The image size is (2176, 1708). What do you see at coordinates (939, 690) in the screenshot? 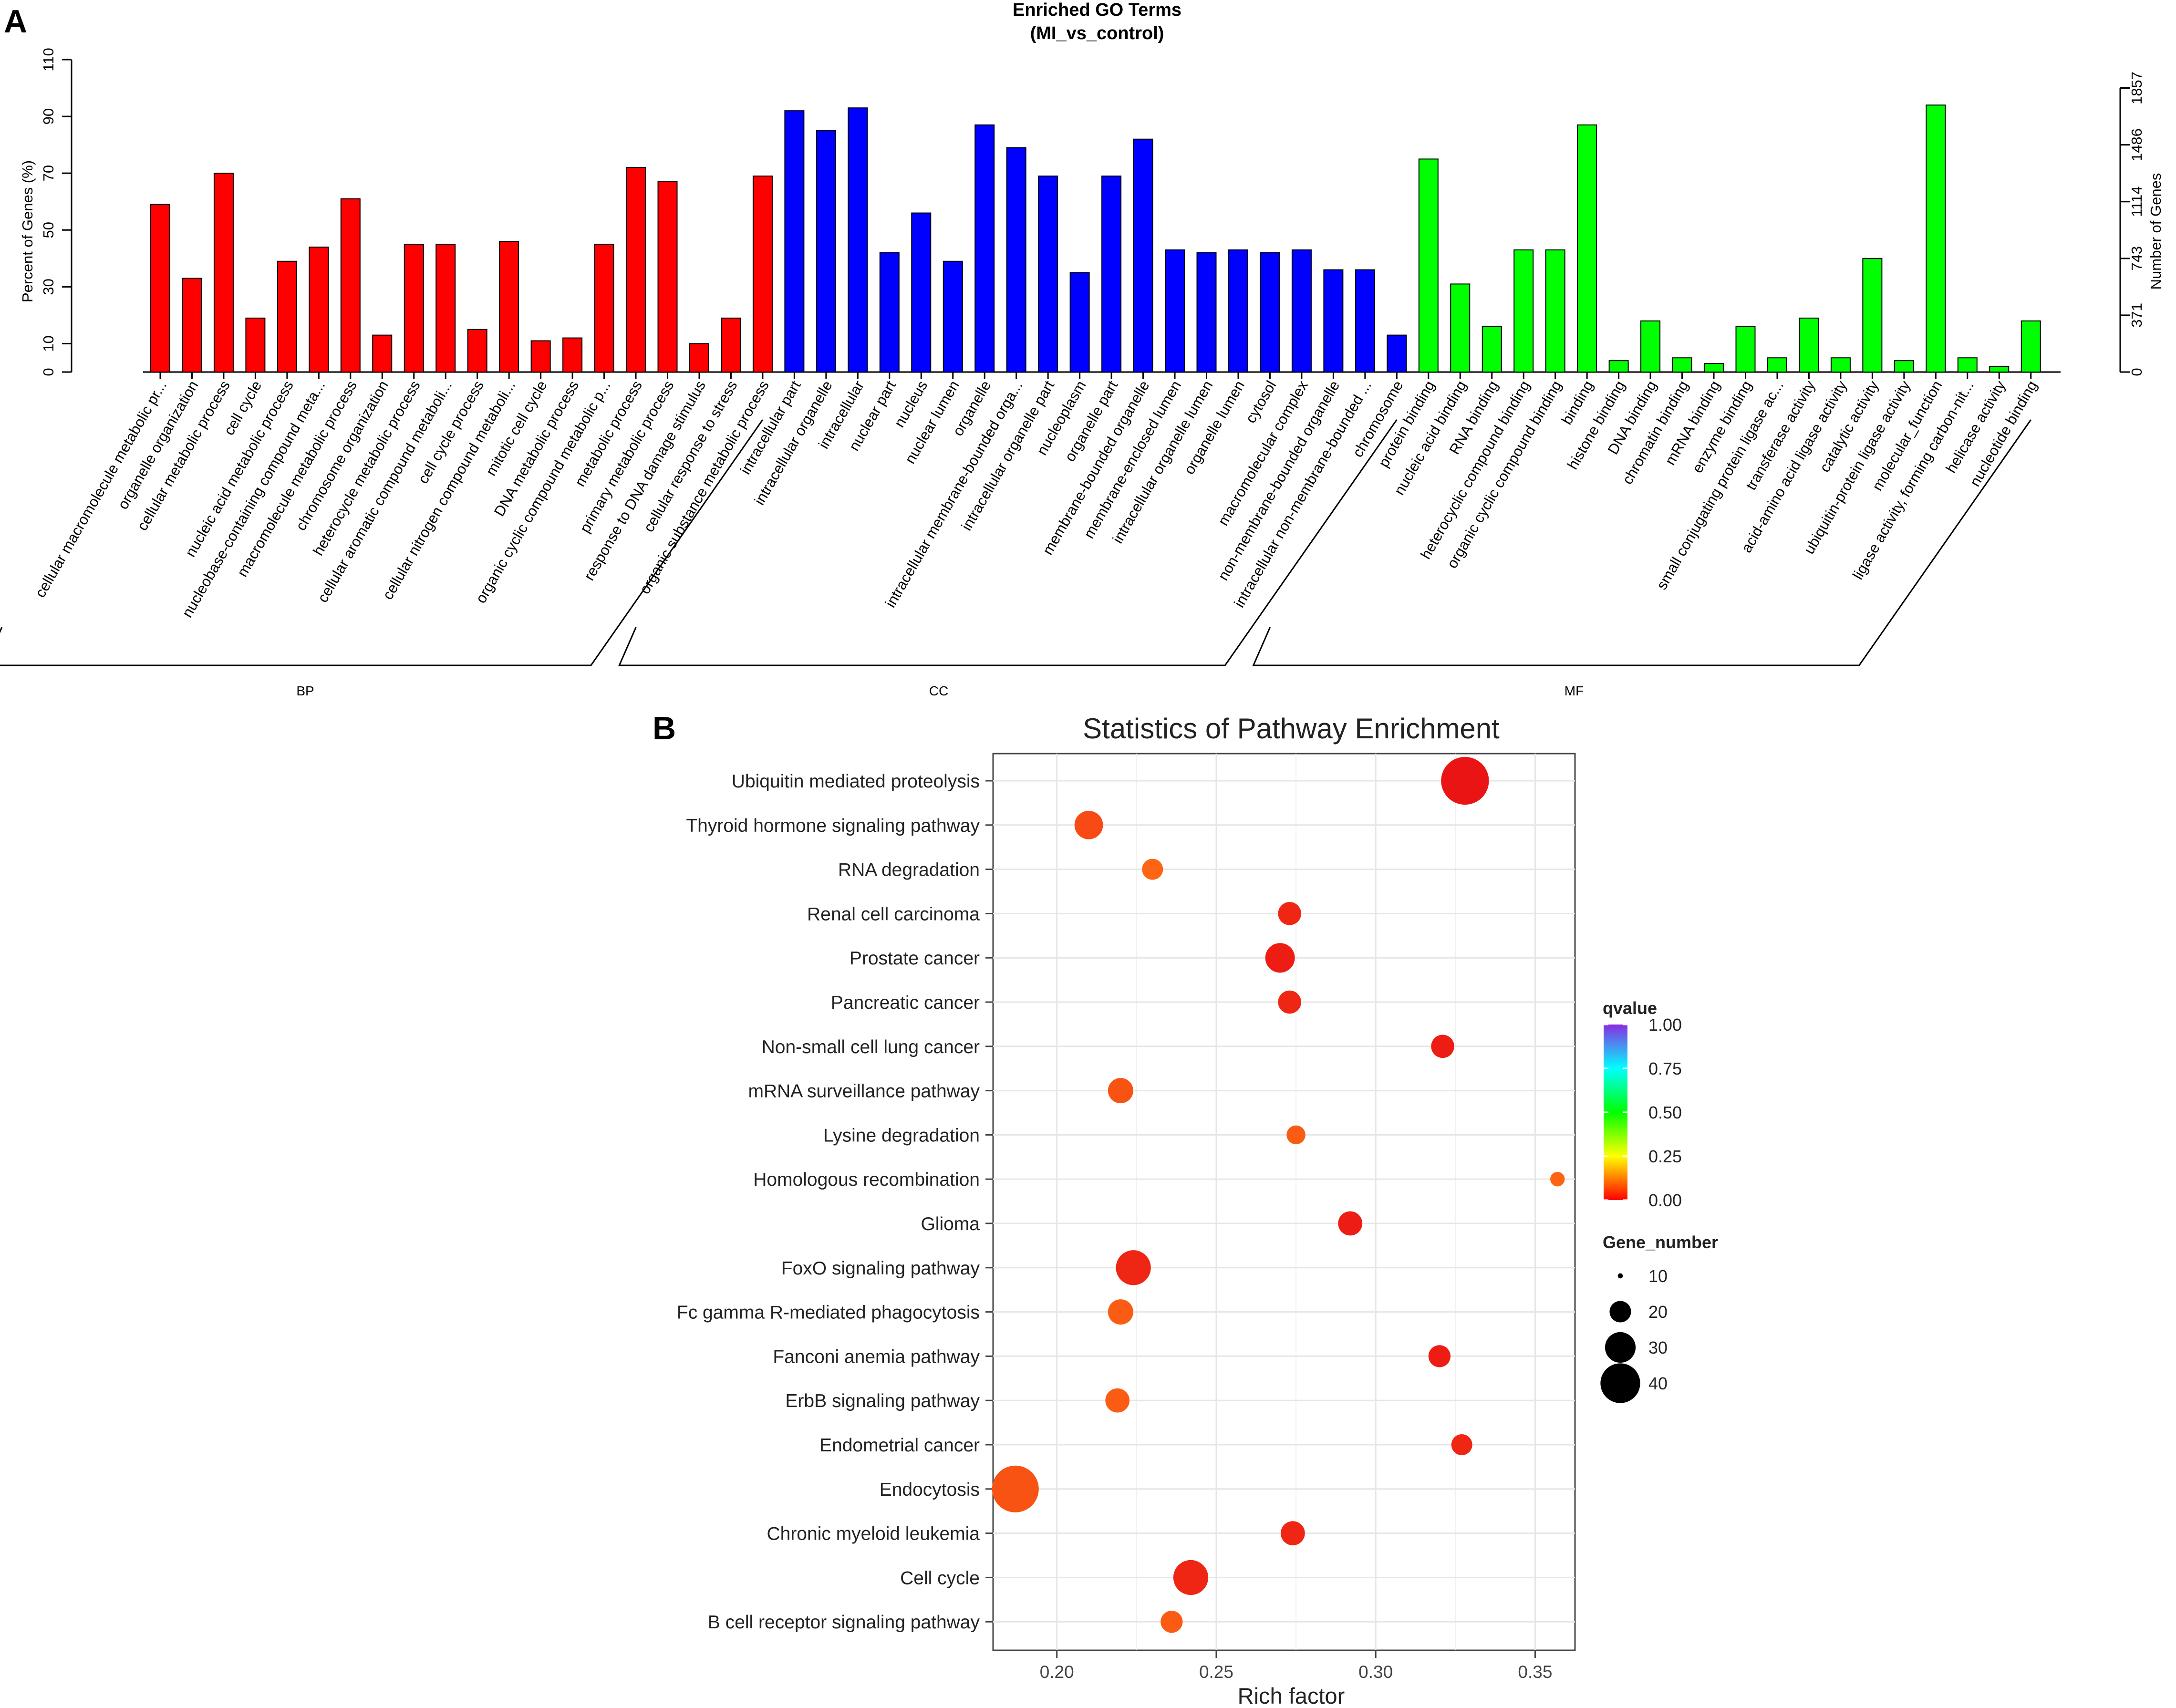
I see `go-group-label: CC` at bounding box center [939, 690].